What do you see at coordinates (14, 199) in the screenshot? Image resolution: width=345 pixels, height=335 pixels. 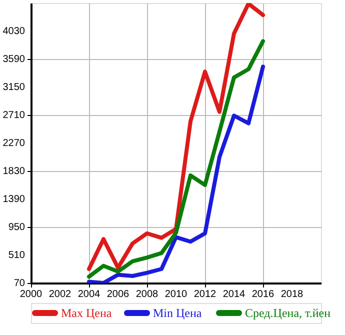 I see `y-tick-label: 1390` at bounding box center [14, 199].